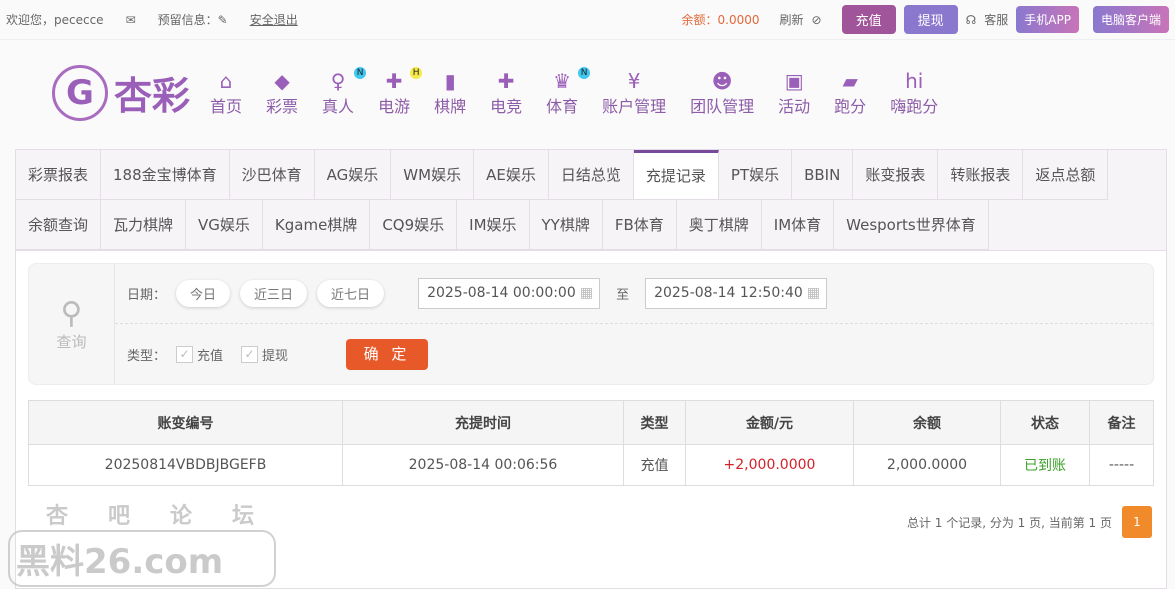 This screenshot has height=589, width=1175. What do you see at coordinates (634, 80) in the screenshot?
I see `yen-icon: ¥` at bounding box center [634, 80].